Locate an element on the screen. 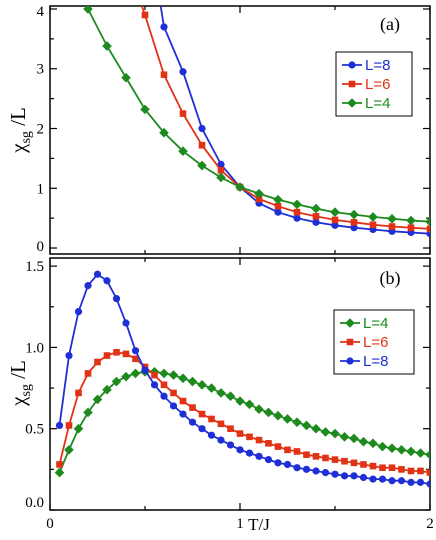  x-tick-label: 1 is located at coordinates (240, 524).